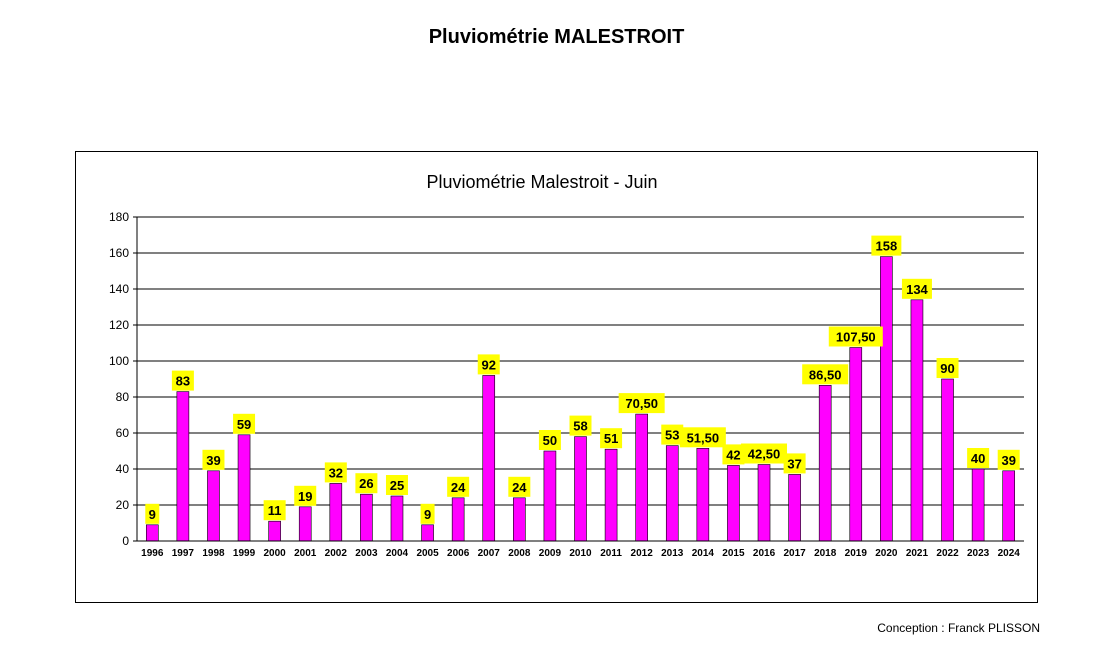 The image size is (1113, 659). I want to click on x-tick-label: 2001, so click(305, 553).